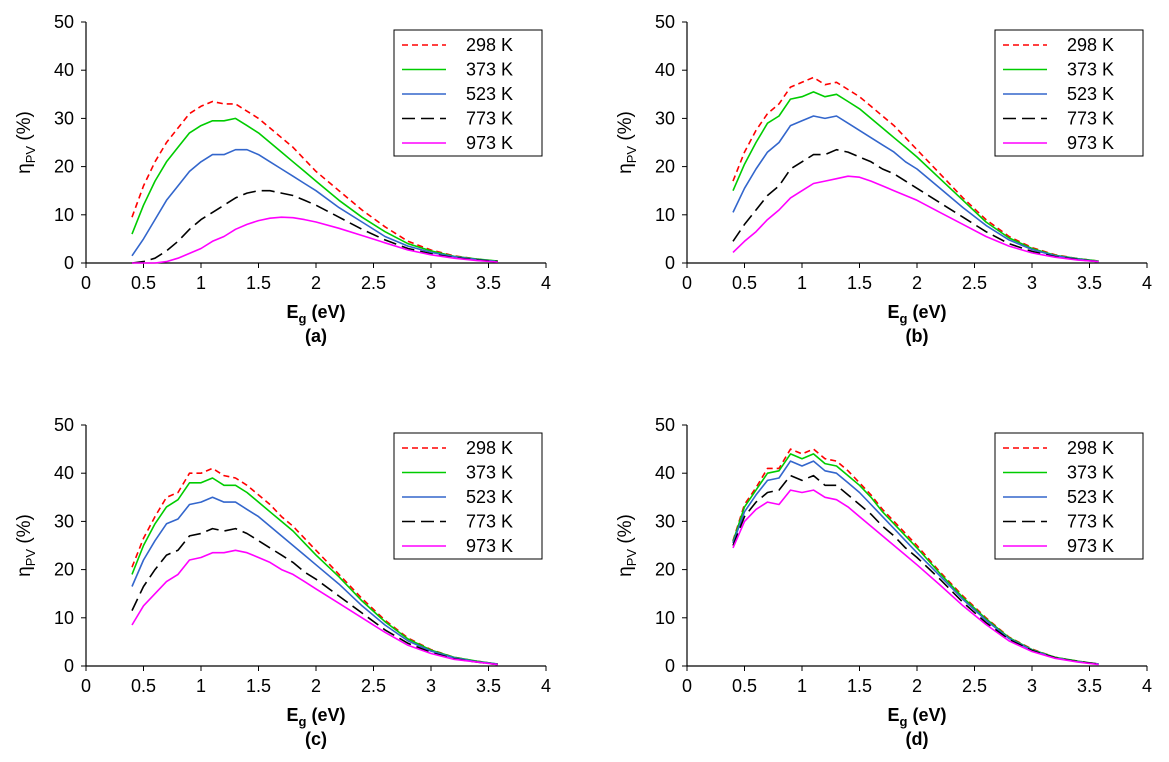 Image resolution: width=1169 pixels, height=762 pixels. What do you see at coordinates (24, 128) in the screenshot?
I see `y-axis-title-unit: (%)` at bounding box center [24, 128].